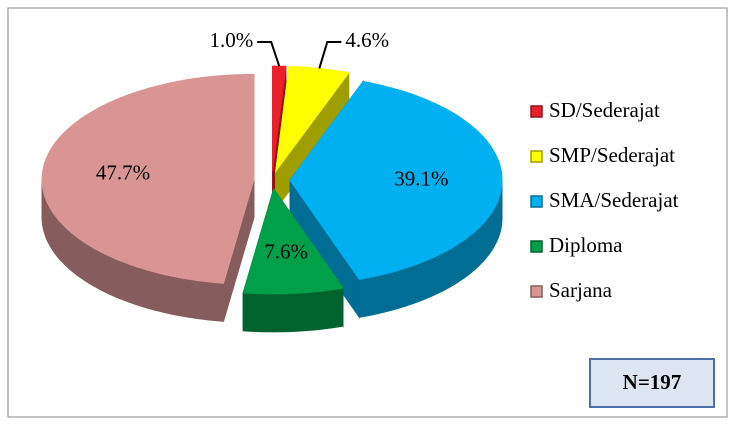 This screenshot has height=426, width=733. I want to click on legend-label: SMP/Sederajat, so click(612, 155).